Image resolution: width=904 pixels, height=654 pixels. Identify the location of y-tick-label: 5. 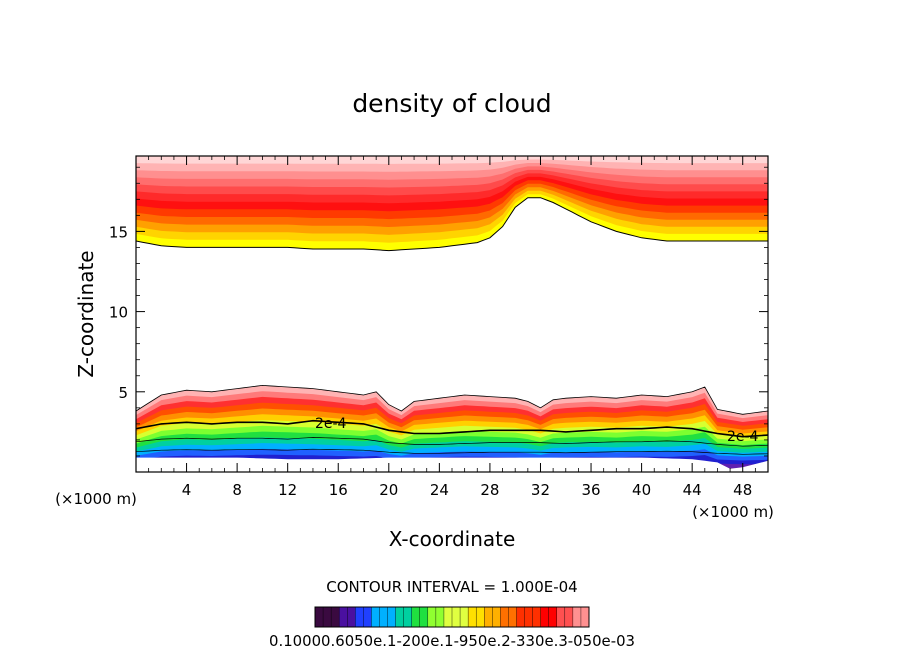
(123, 393).